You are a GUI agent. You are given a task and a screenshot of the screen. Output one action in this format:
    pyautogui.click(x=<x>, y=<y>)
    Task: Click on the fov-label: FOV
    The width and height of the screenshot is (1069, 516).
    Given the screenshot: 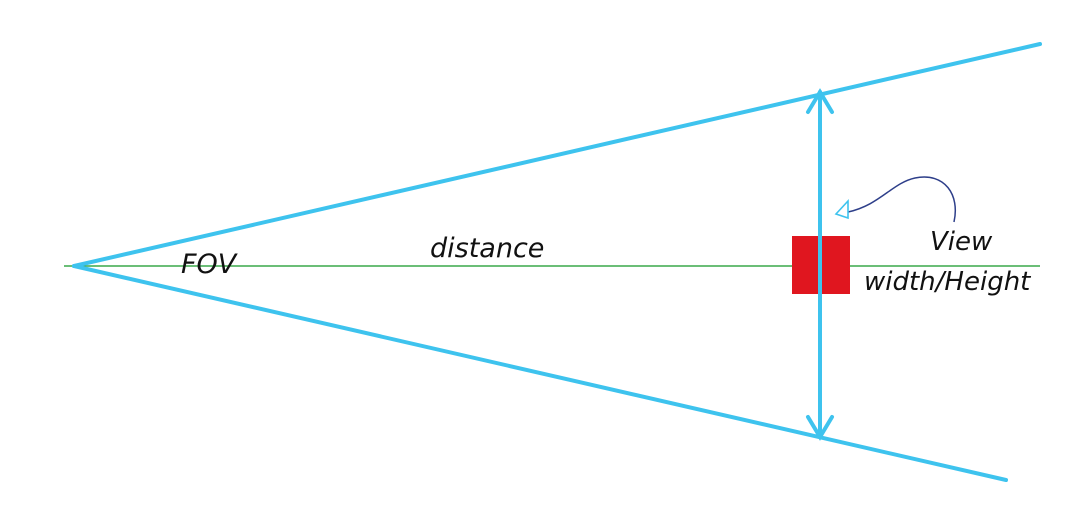 What is the action you would take?
    pyautogui.click(x=210, y=264)
    